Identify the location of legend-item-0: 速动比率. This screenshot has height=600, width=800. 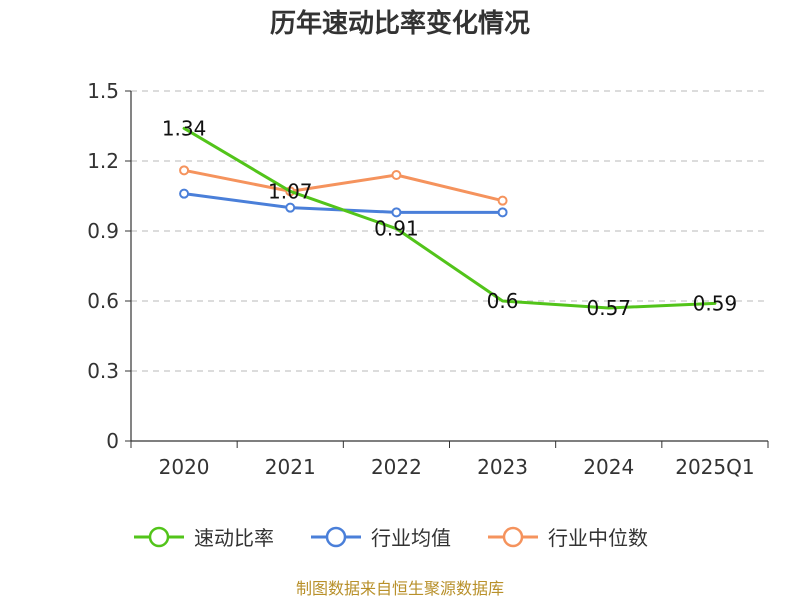
(204, 538).